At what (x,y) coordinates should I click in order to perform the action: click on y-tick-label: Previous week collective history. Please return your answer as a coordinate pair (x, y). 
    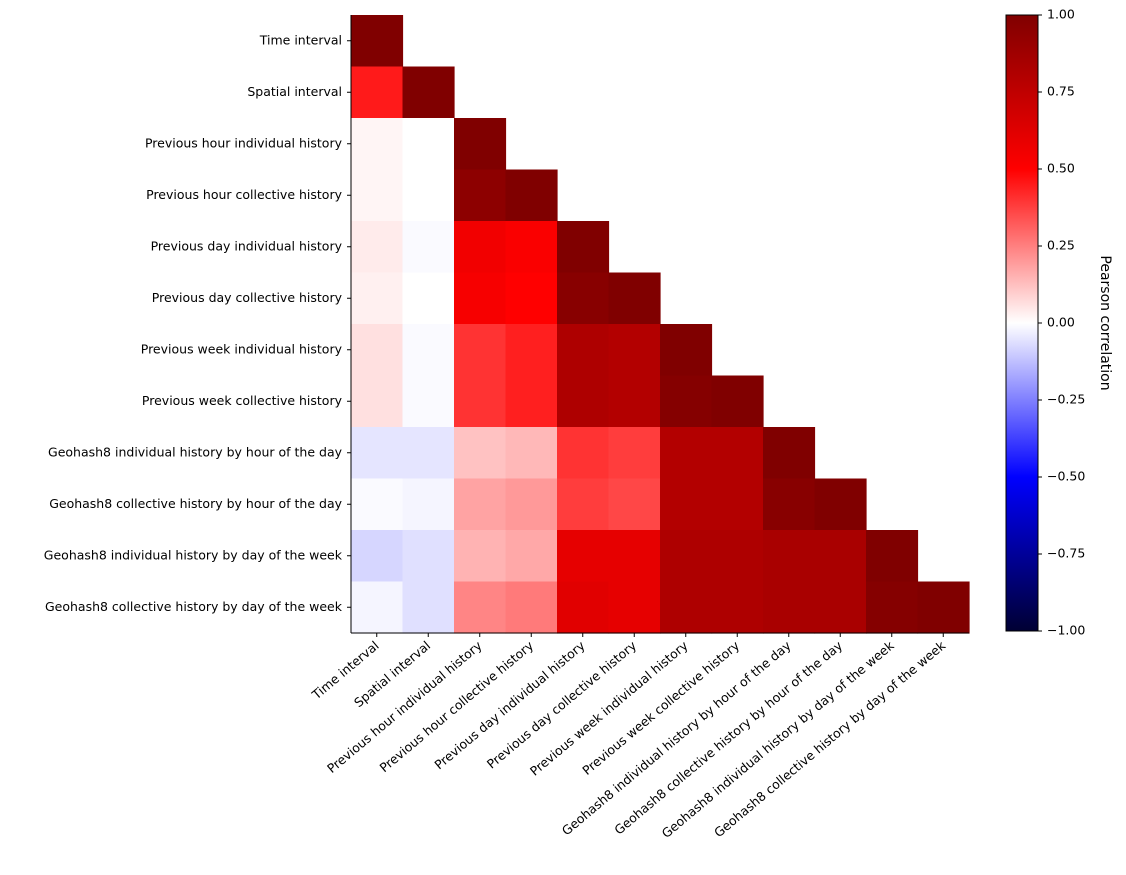
    Looking at the image, I should click on (242, 400).